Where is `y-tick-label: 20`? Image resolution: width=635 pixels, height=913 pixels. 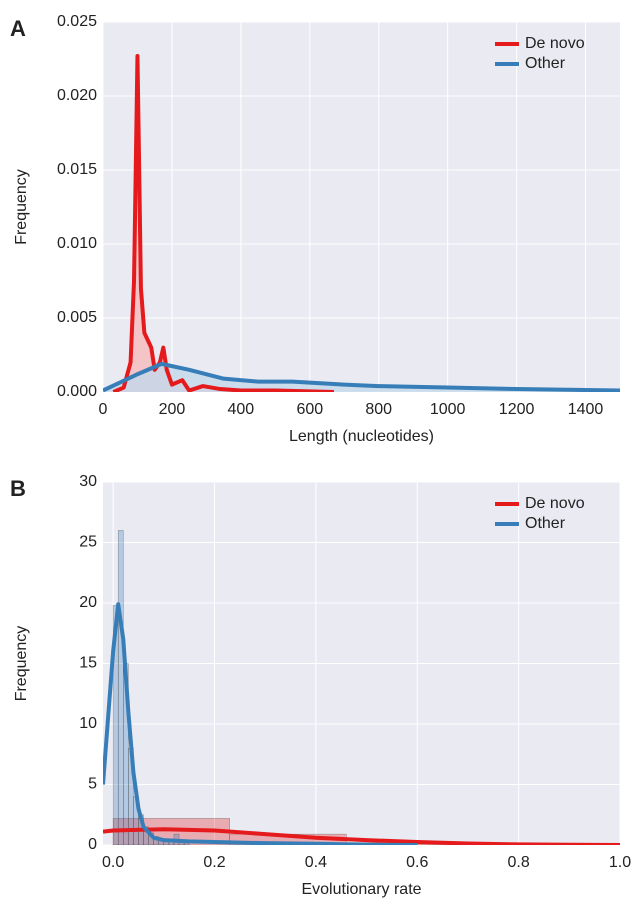
y-tick-label: 20 is located at coordinates (88, 602).